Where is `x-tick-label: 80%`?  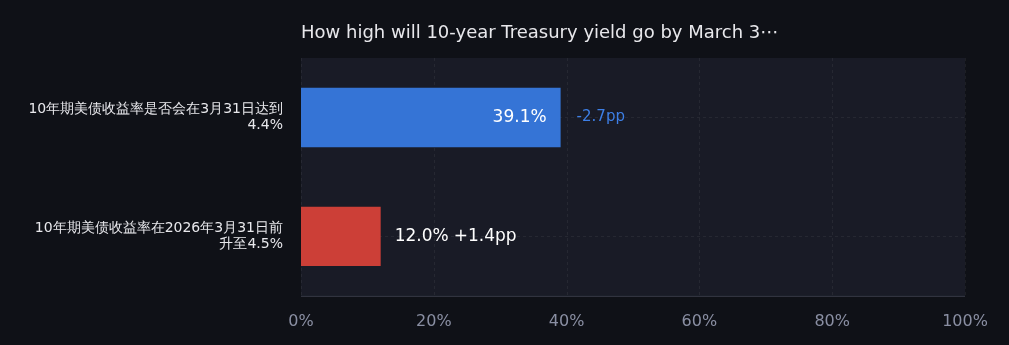
x-tick-label: 80% is located at coordinates (832, 320).